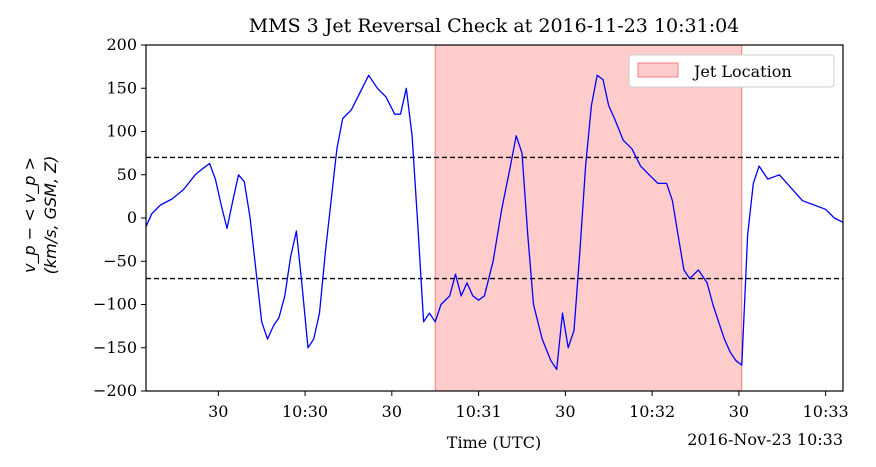 This screenshot has height=467, width=876. Describe the element at coordinates (115, 304) in the screenshot. I see `y-tick-label: −100` at that location.